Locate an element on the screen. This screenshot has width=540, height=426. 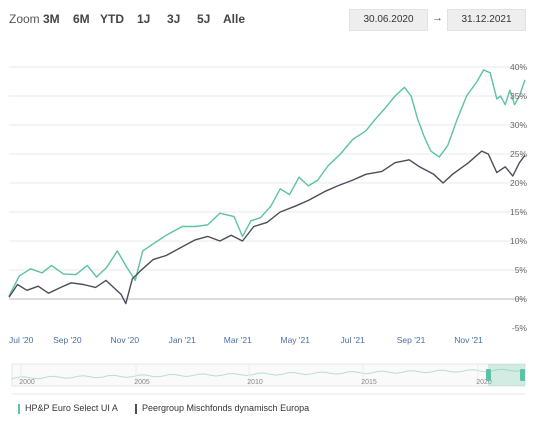
navigator-year-label: 2005 is located at coordinates (142, 382).